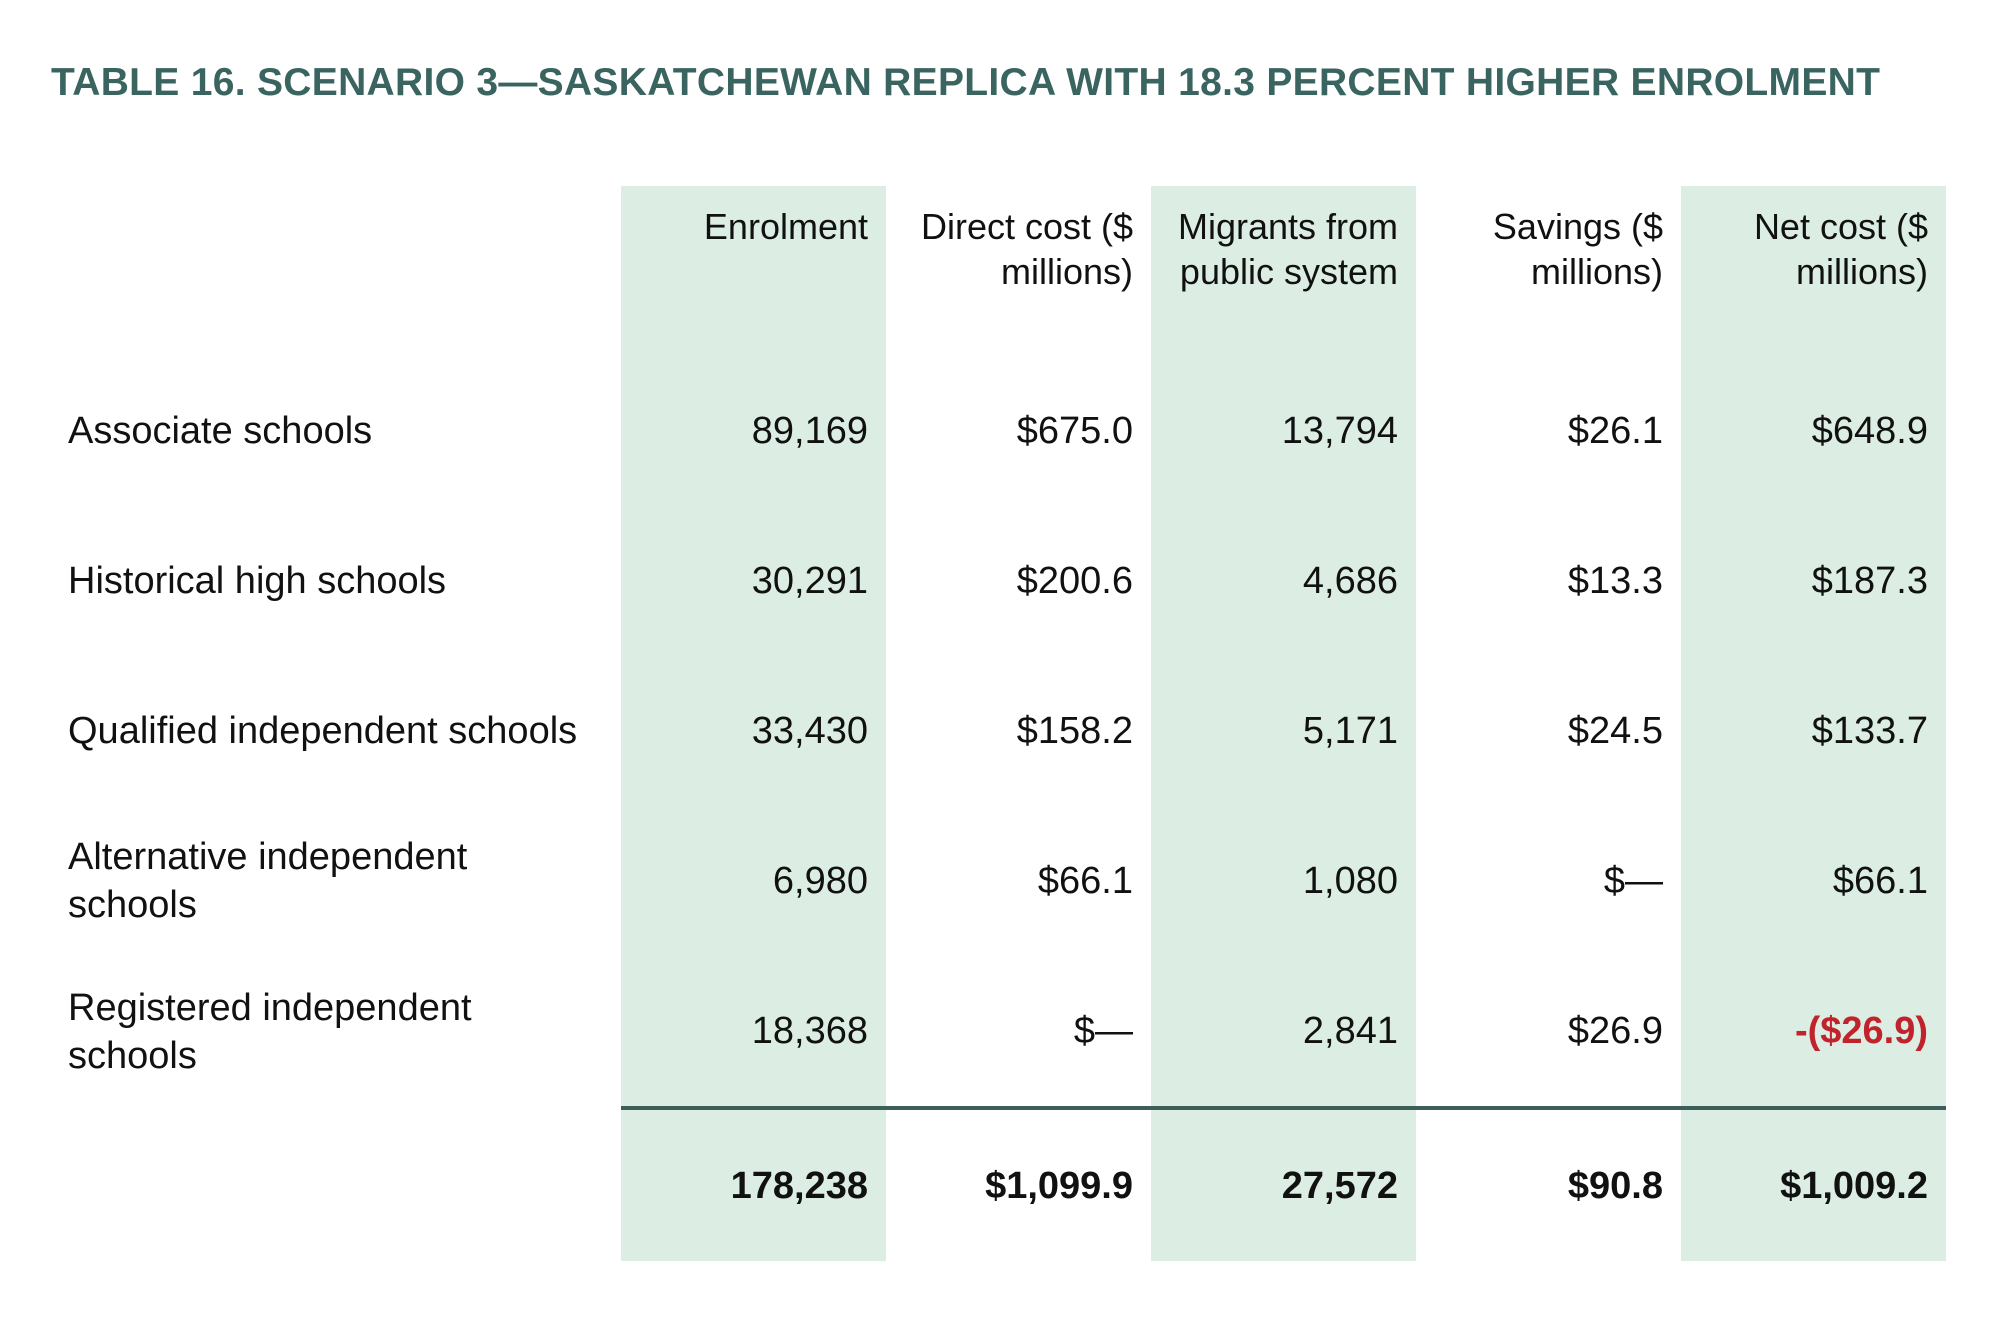 This screenshot has height=1320, width=1992. I want to click on header-net-cost: Net cost ($ millions), so click(1813, 271).